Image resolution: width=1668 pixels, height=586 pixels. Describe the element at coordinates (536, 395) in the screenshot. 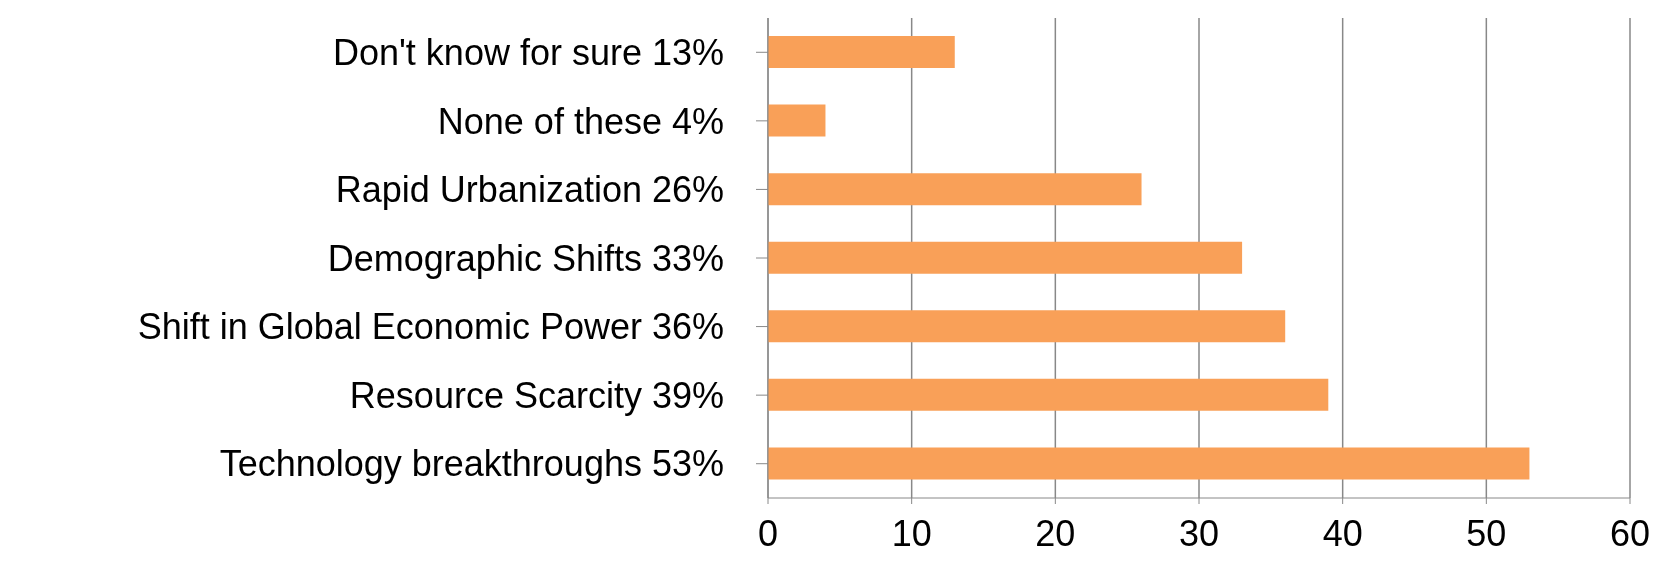

I see `y-tick-label: Resource Scarcity 39%` at that location.